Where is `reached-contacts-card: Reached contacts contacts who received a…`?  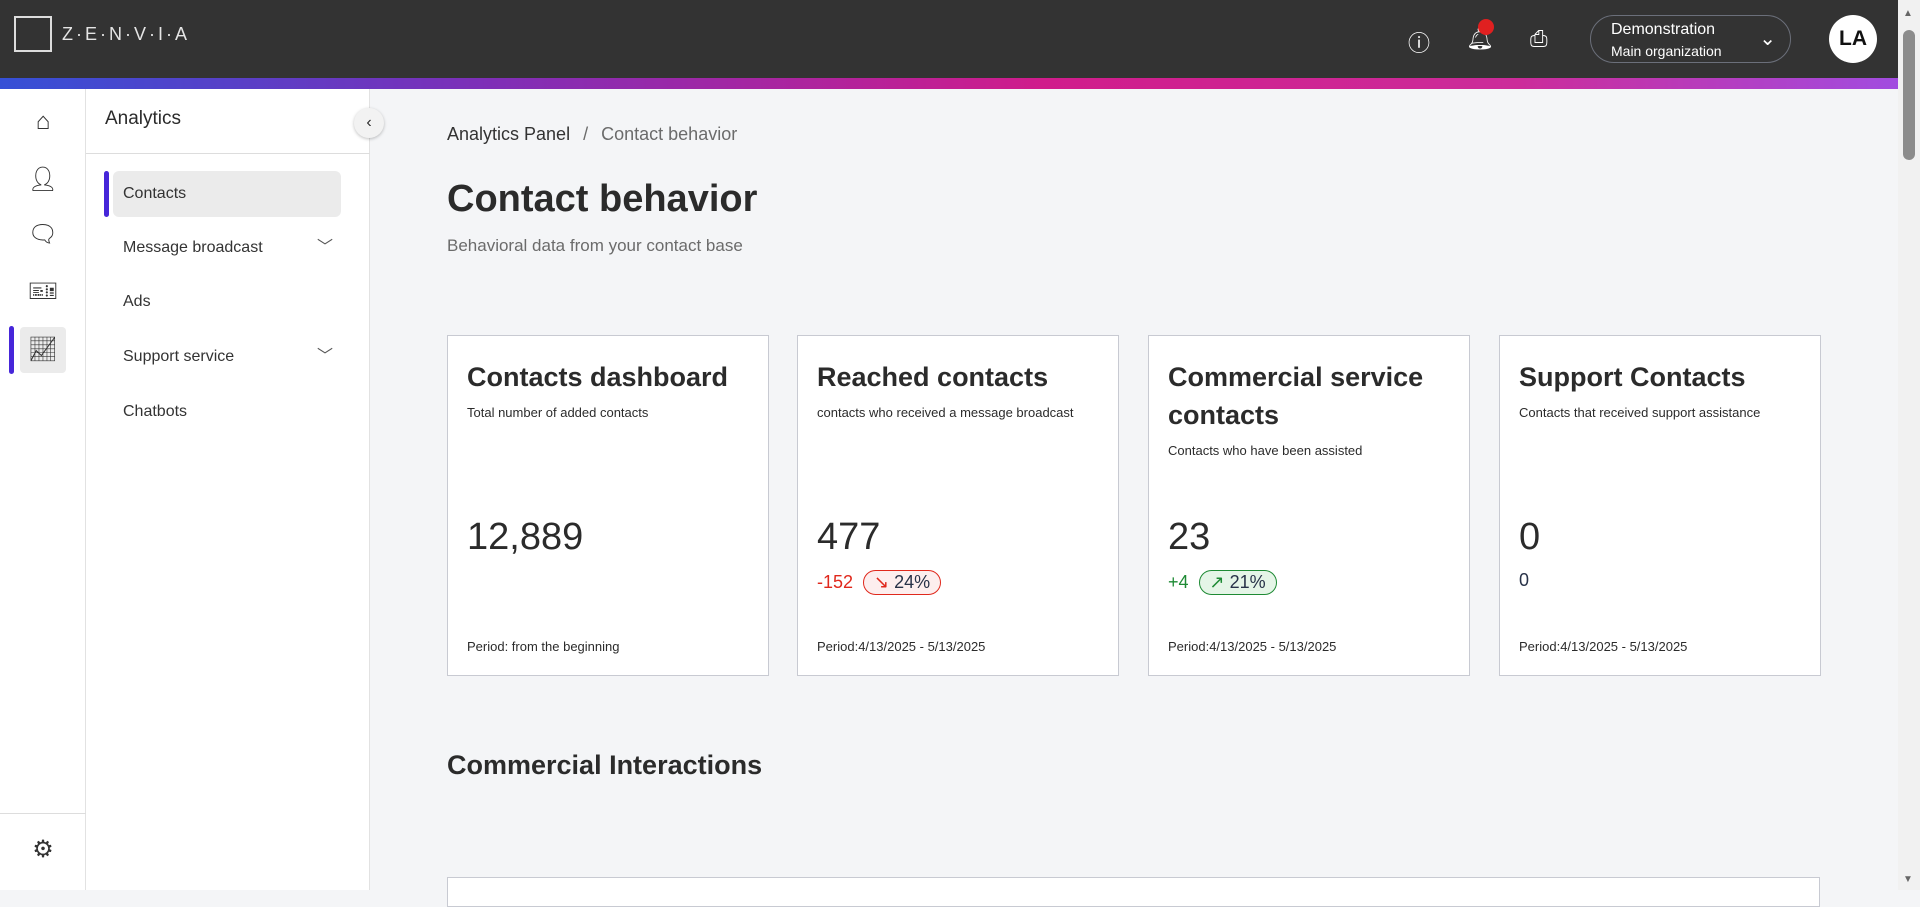
reached-contacts-card: Reached contacts contacts who received a… is located at coordinates (958, 505).